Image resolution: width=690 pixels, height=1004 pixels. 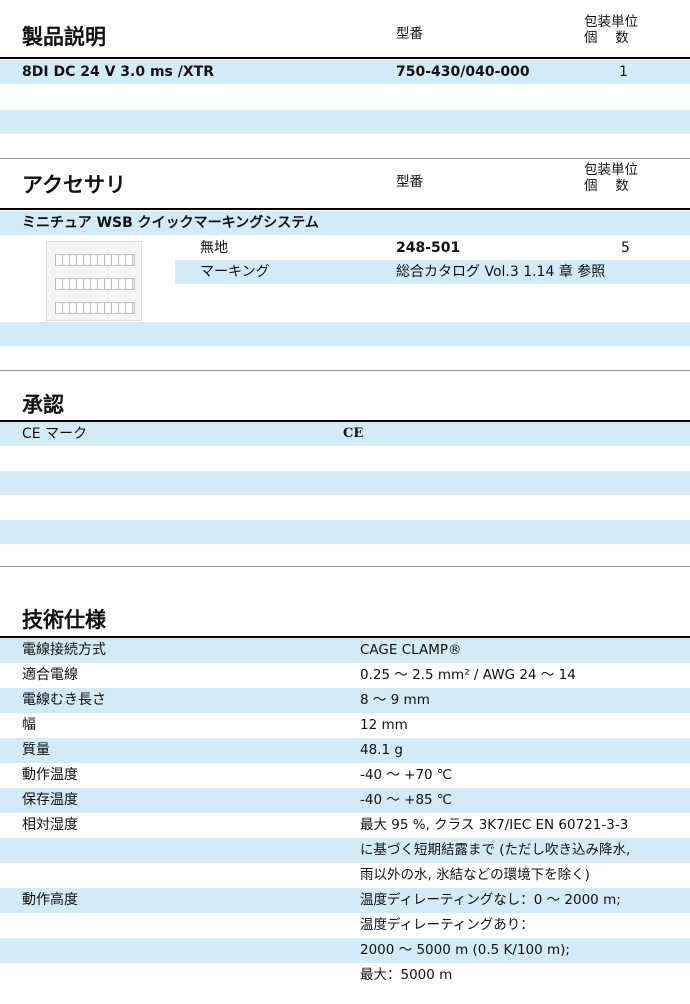 What do you see at coordinates (94, 281) in the screenshot?
I see `thumbnail` at bounding box center [94, 281].